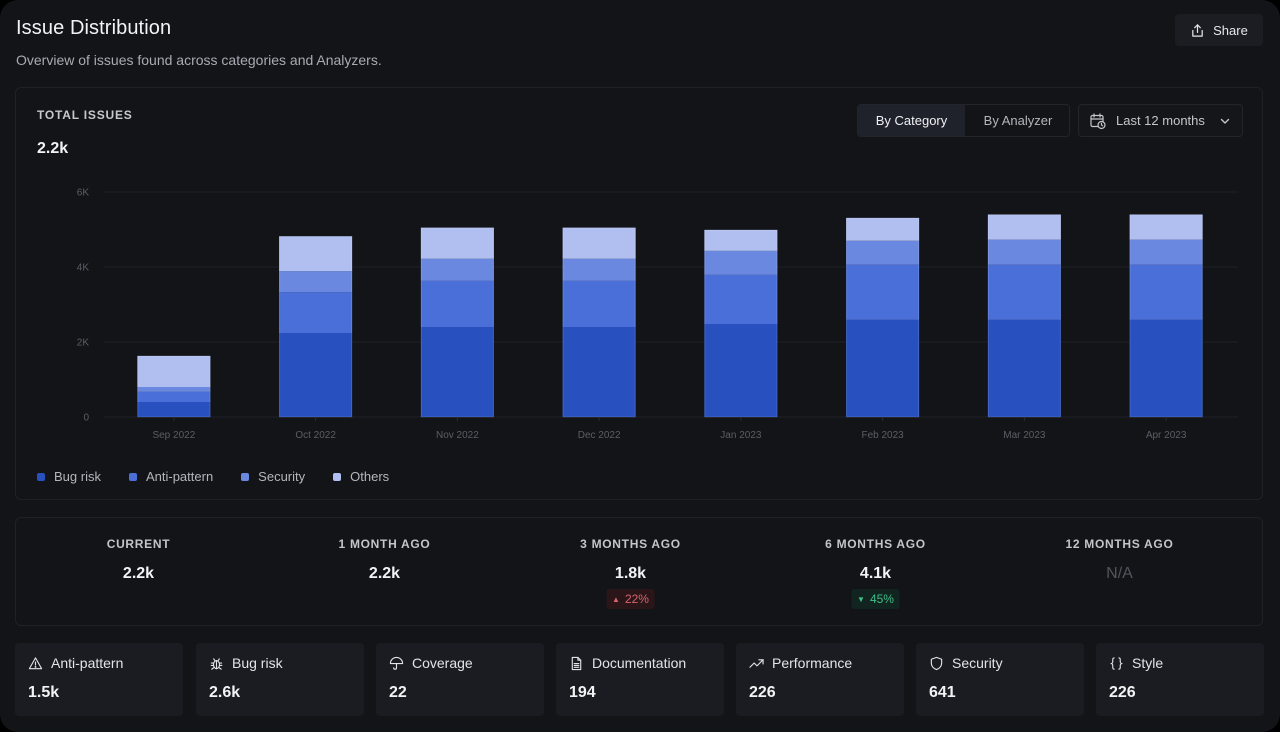 The height and width of the screenshot is (732, 1280). I want to click on tab-by-analyzer: By Analyzer, so click(1017, 120).